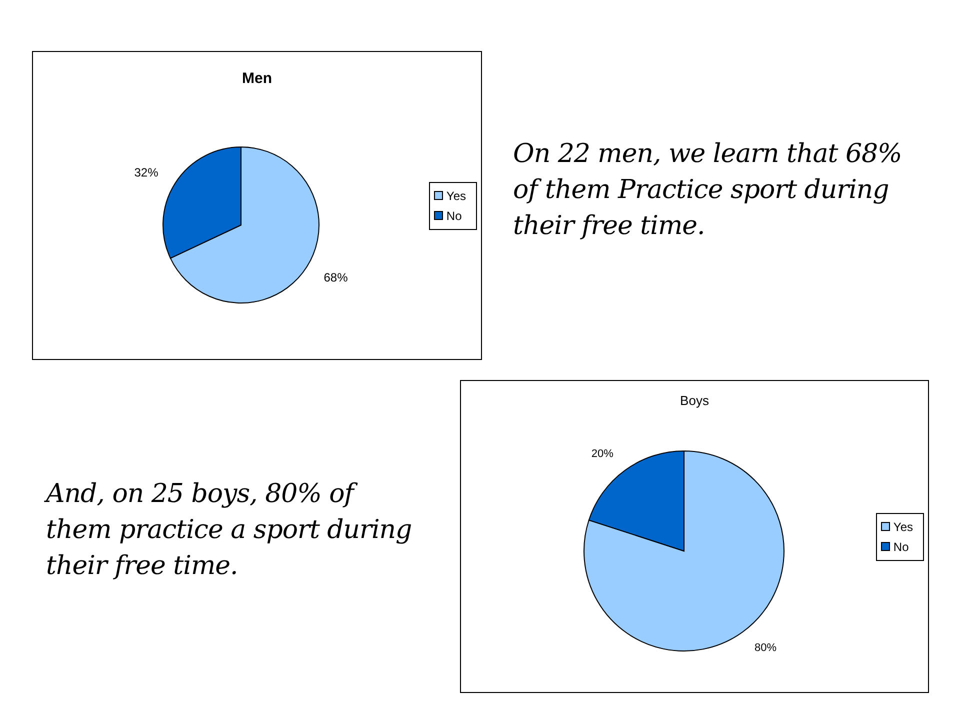 The height and width of the screenshot is (720, 960). I want to click on data-label: 32%, so click(146, 172).